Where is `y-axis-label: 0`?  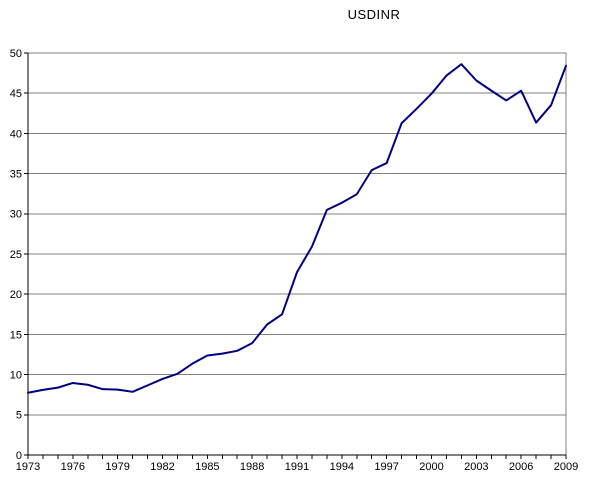 y-axis-label: 0 is located at coordinates (19, 456).